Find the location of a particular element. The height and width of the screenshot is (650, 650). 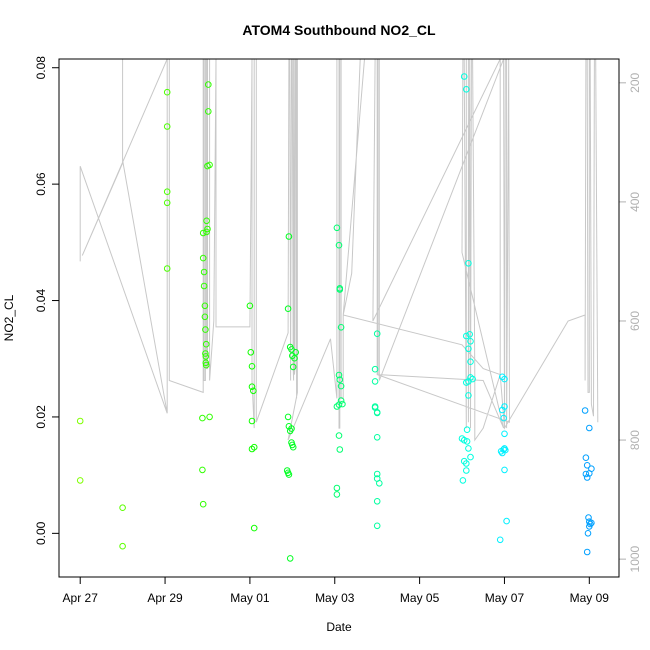

y2-tick-label: 200 is located at coordinates (635, 82).